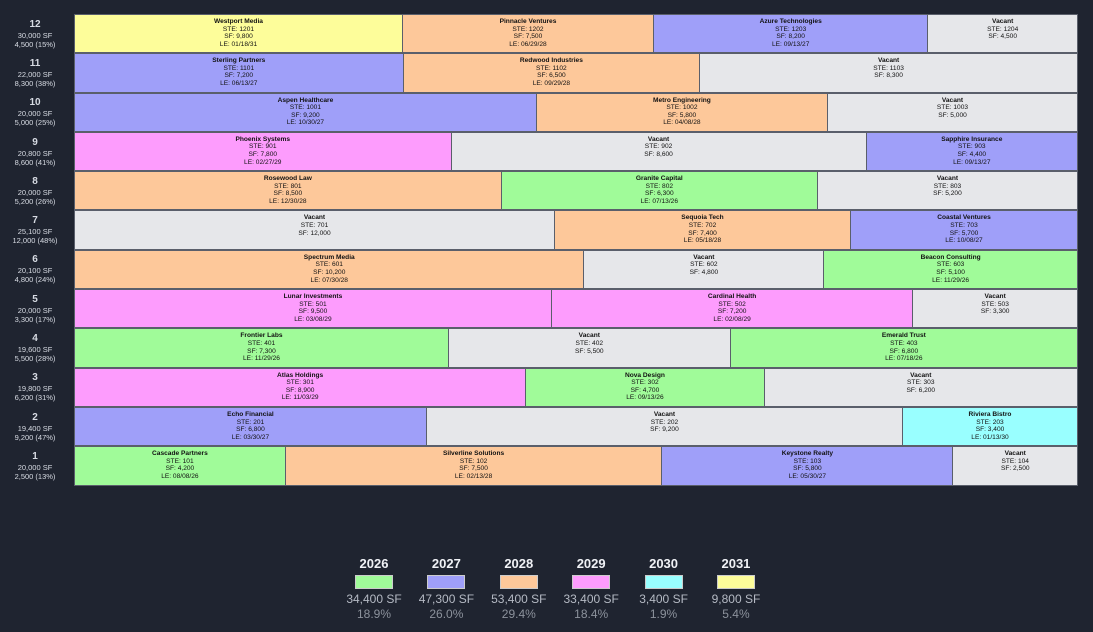 The image size is (1093, 632). What do you see at coordinates (263, 147) in the screenshot?
I see `suite-number: STE: 901` at bounding box center [263, 147].